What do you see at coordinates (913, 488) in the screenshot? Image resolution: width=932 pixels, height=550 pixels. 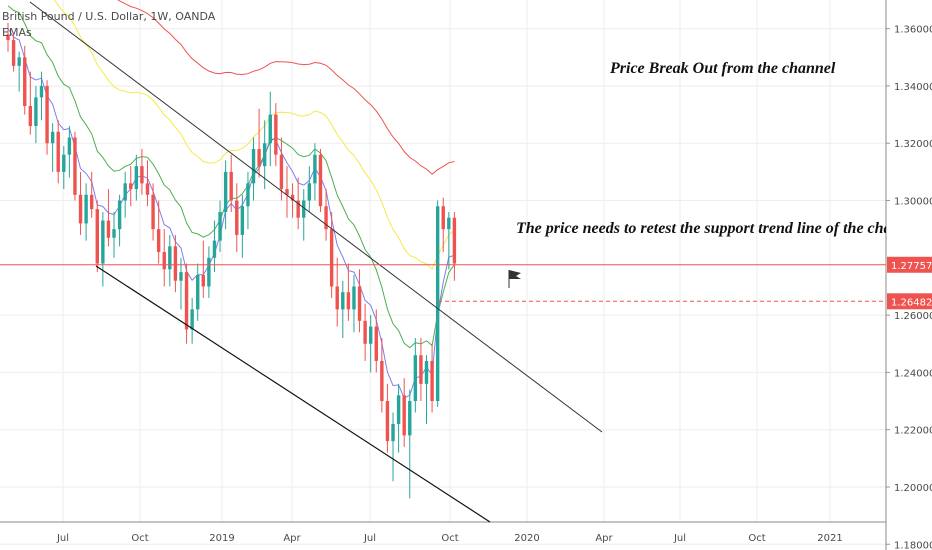 I see `y-tick-label: 1.20000` at bounding box center [913, 488].